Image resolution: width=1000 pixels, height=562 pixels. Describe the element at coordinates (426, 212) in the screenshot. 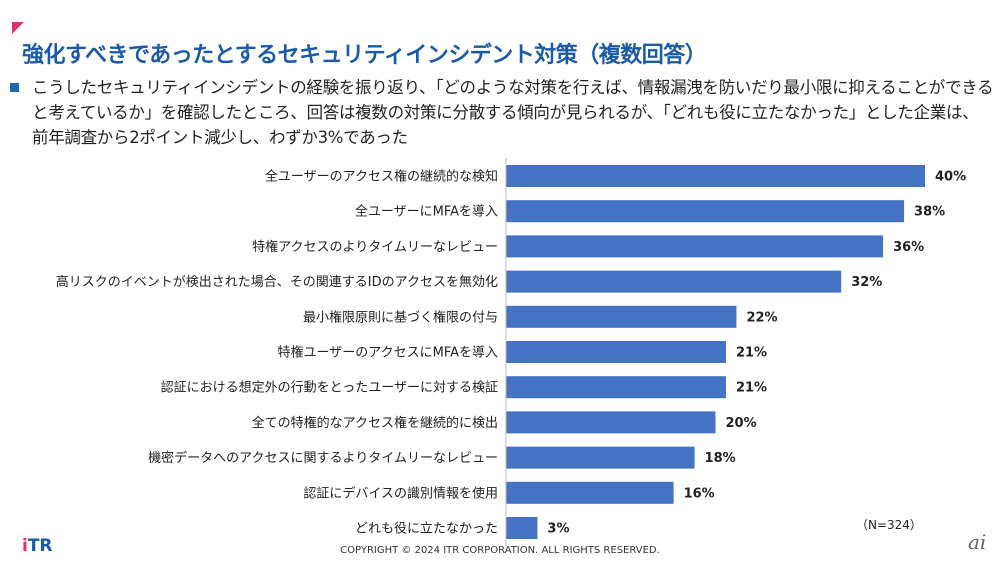

I see `category-label: 全ユーザーにMFAを導入` at that location.